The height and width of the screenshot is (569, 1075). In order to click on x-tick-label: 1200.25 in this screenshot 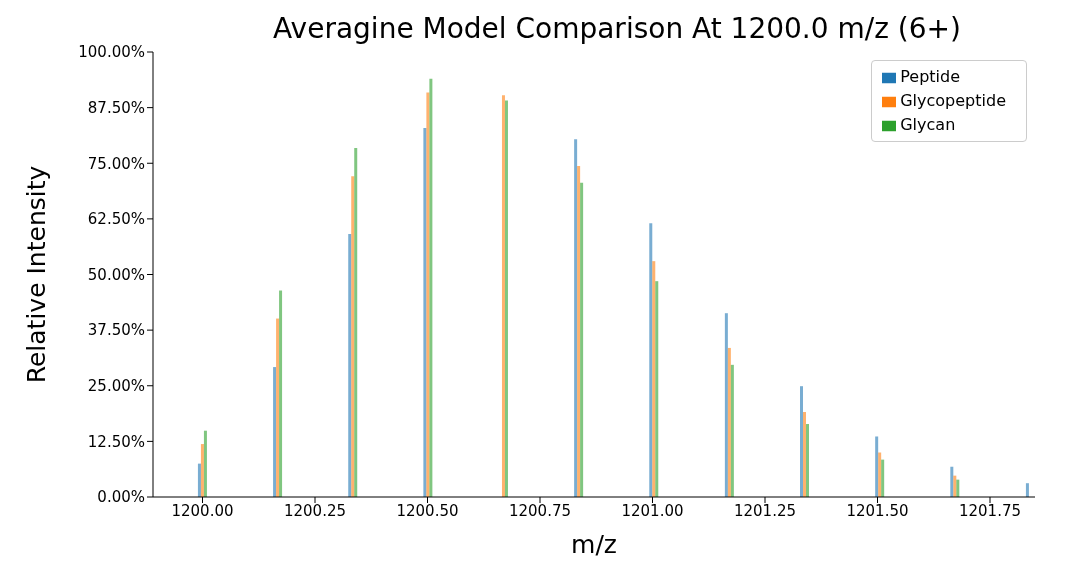, I will do `click(315, 510)`.